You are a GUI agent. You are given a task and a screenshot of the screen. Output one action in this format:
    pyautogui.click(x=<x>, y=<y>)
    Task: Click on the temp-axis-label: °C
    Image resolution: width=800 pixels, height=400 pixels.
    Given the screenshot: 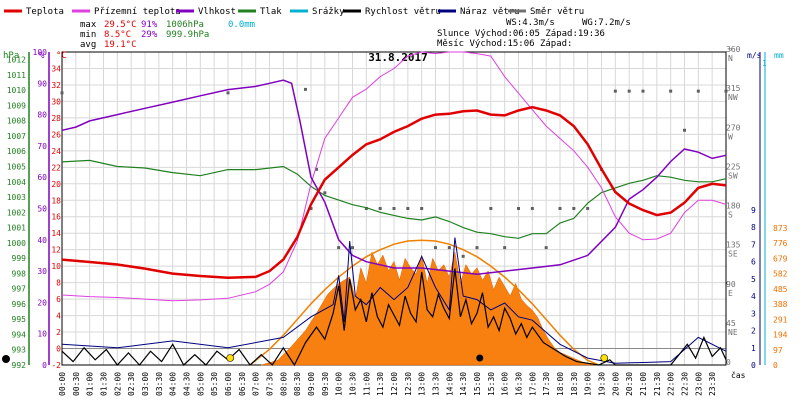 What is the action you would take?
    pyautogui.click(x=61, y=56)
    